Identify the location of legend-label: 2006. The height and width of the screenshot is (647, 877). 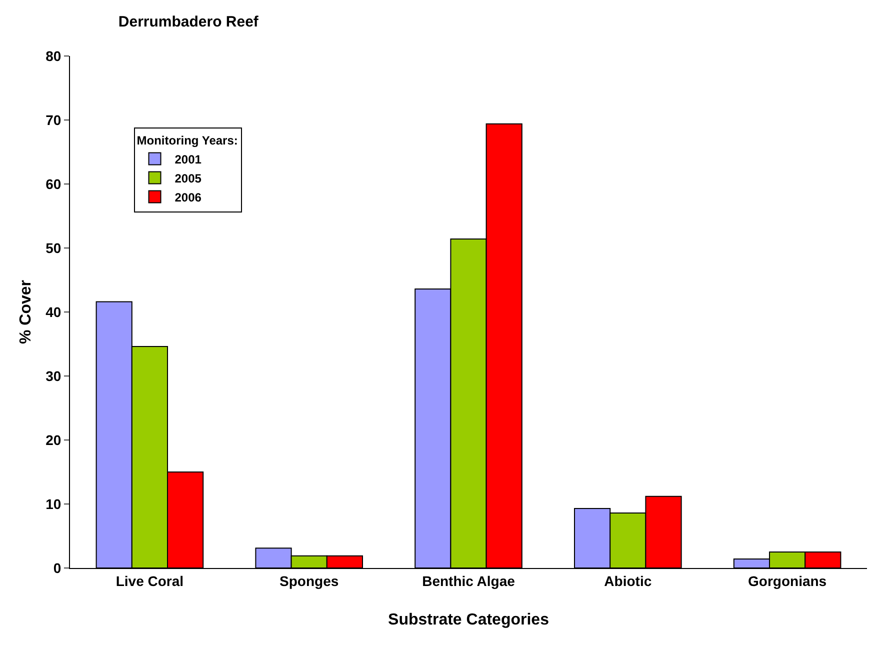
(188, 197).